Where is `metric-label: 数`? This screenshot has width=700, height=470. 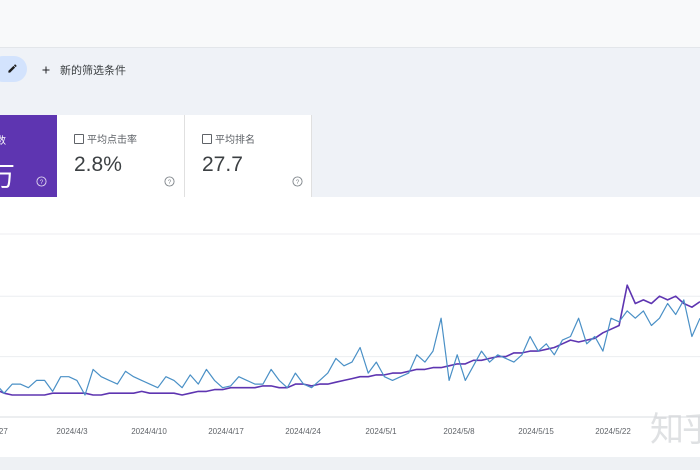
metric-label: 数 is located at coordinates (3, 141).